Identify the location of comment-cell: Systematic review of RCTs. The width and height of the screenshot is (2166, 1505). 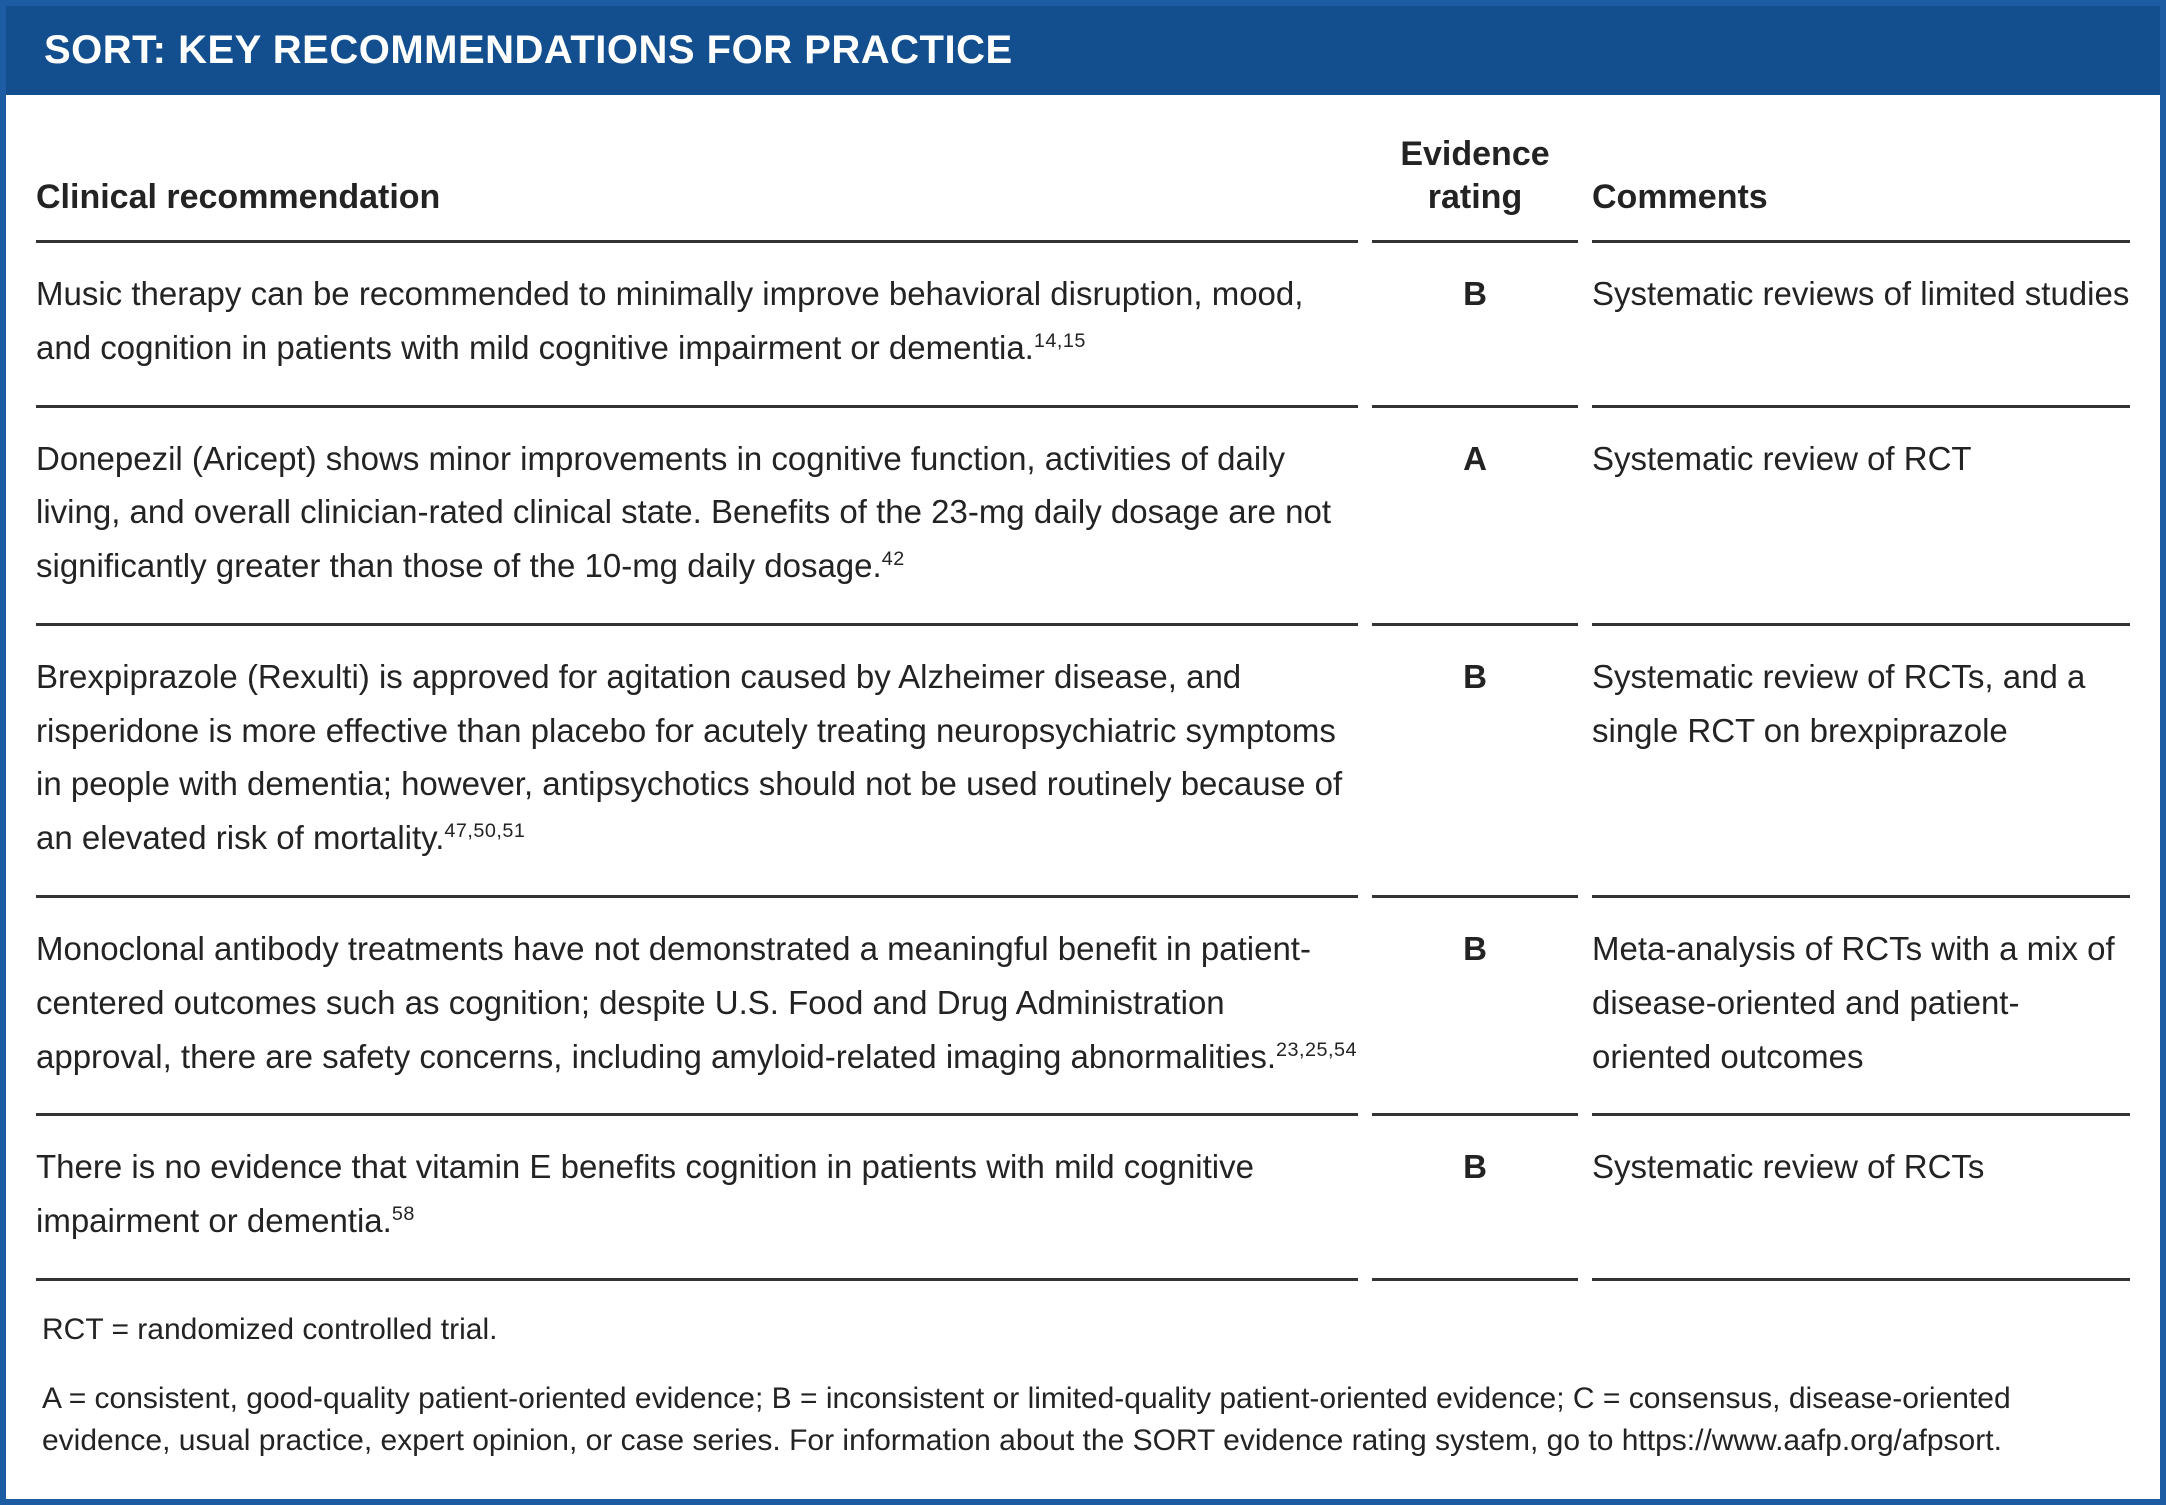
(1861, 1198).